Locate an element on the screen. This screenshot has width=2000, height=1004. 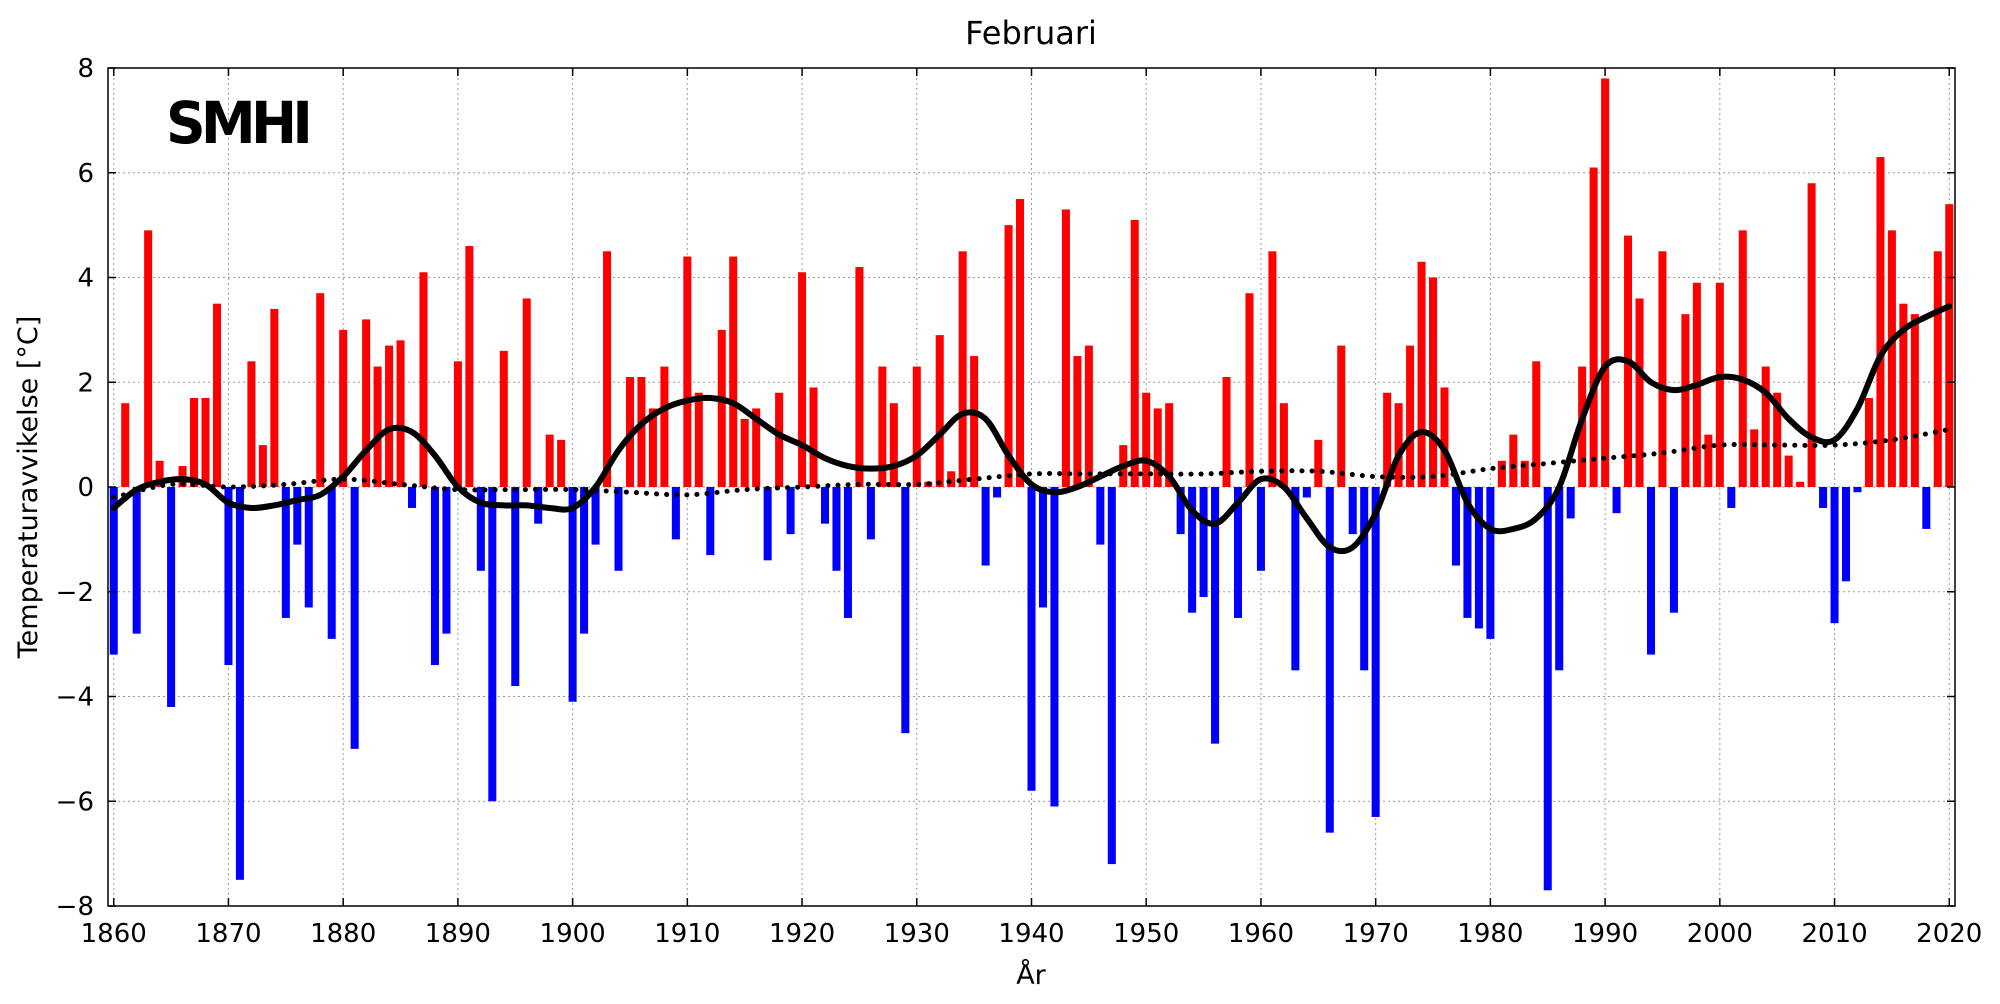
bar-1903 is located at coordinates (607, 369).